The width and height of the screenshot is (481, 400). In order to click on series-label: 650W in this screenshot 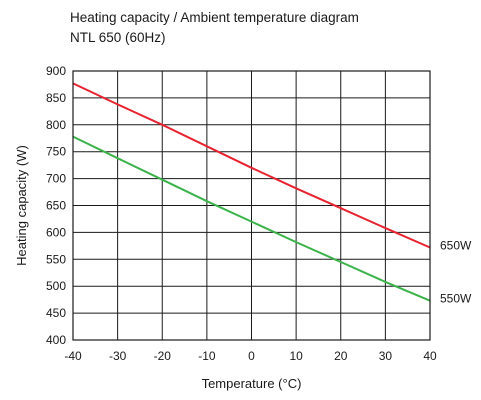, I will do `click(456, 245)`.